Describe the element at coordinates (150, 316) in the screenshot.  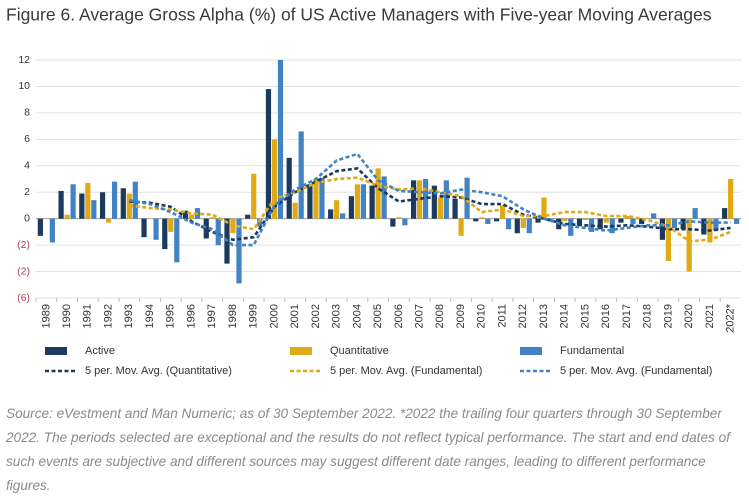
I see `x-tick-label: 1994` at that location.